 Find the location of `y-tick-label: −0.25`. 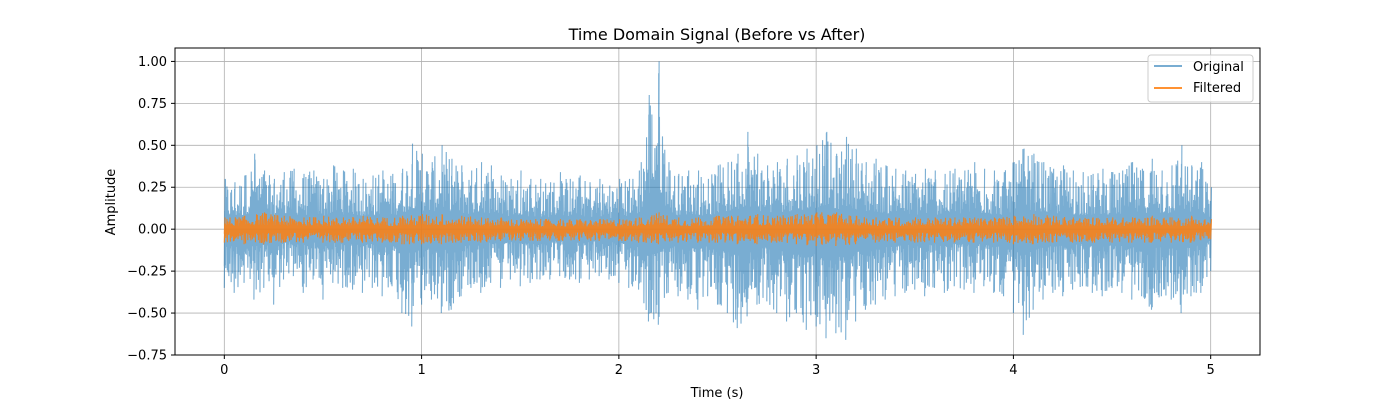

y-tick-label: −0.25 is located at coordinates (147, 272).